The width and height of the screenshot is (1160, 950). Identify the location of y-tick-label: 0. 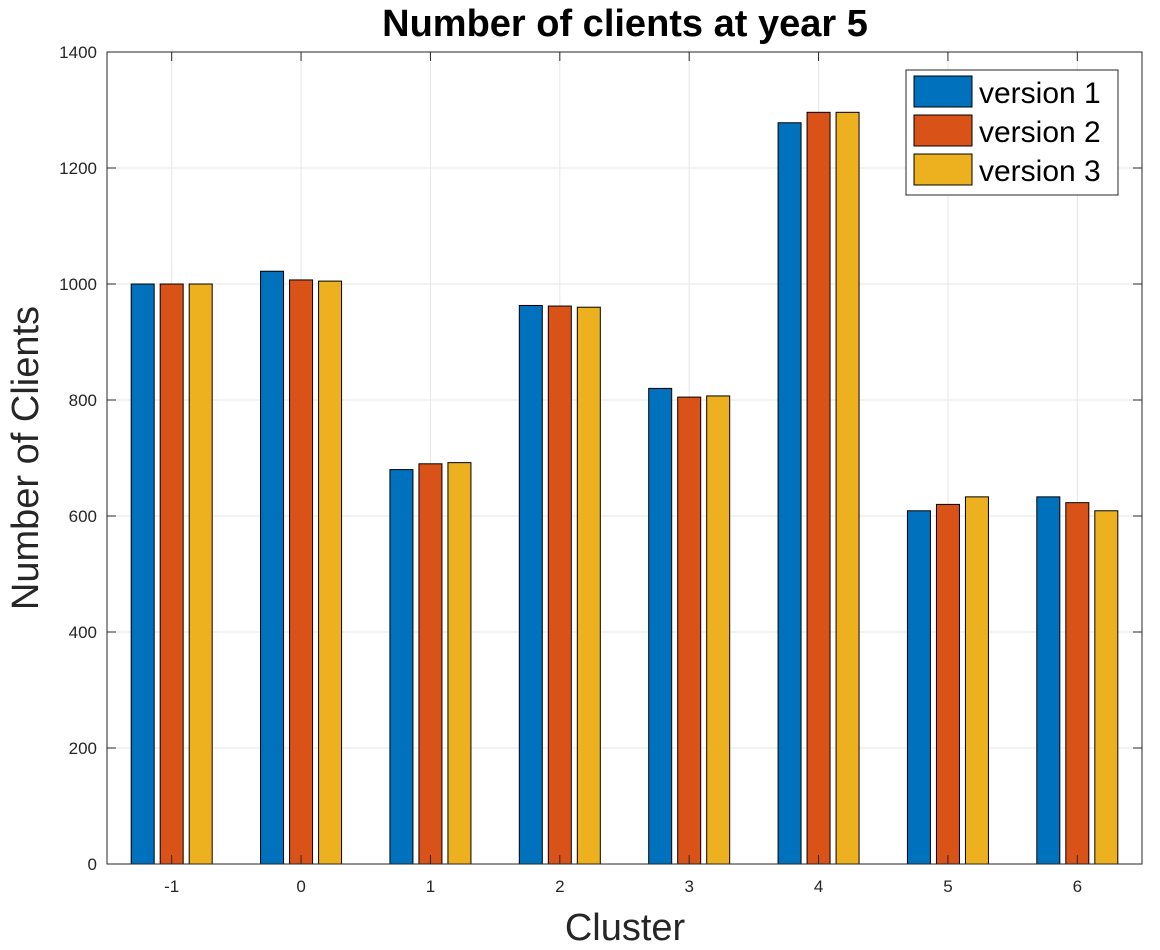
(92, 864).